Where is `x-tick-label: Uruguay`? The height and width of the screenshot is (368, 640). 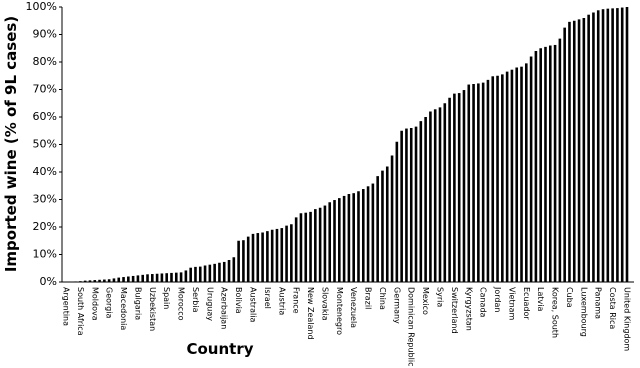 x-tick-label: Uruguay is located at coordinates (209, 304).